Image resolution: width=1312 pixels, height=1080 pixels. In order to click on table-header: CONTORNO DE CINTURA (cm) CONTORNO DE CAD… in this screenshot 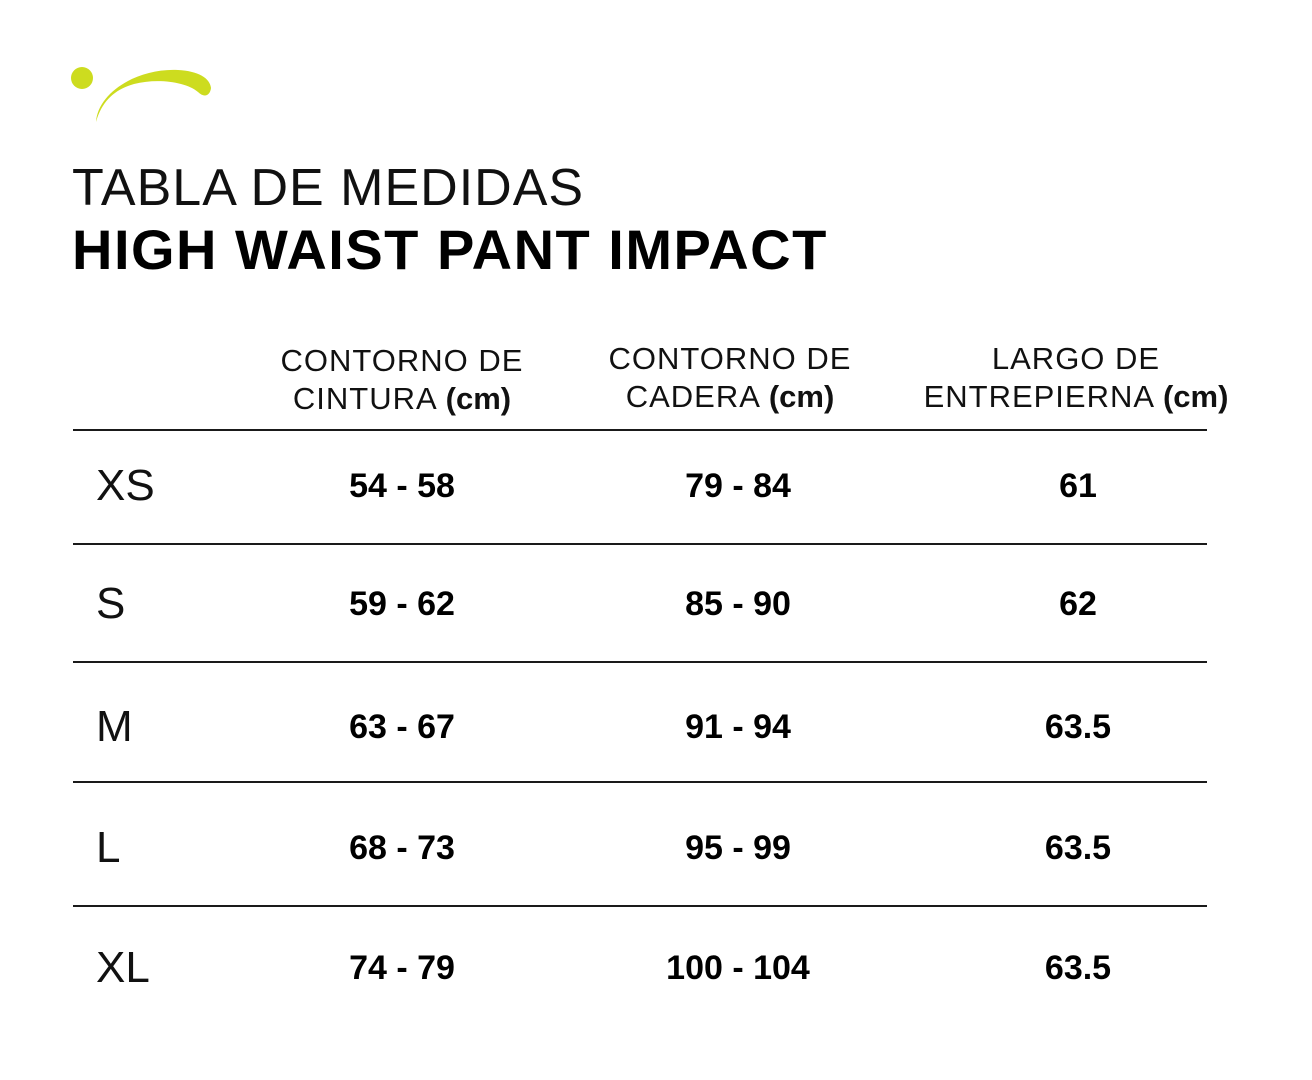, I will do `click(656, 383)`.